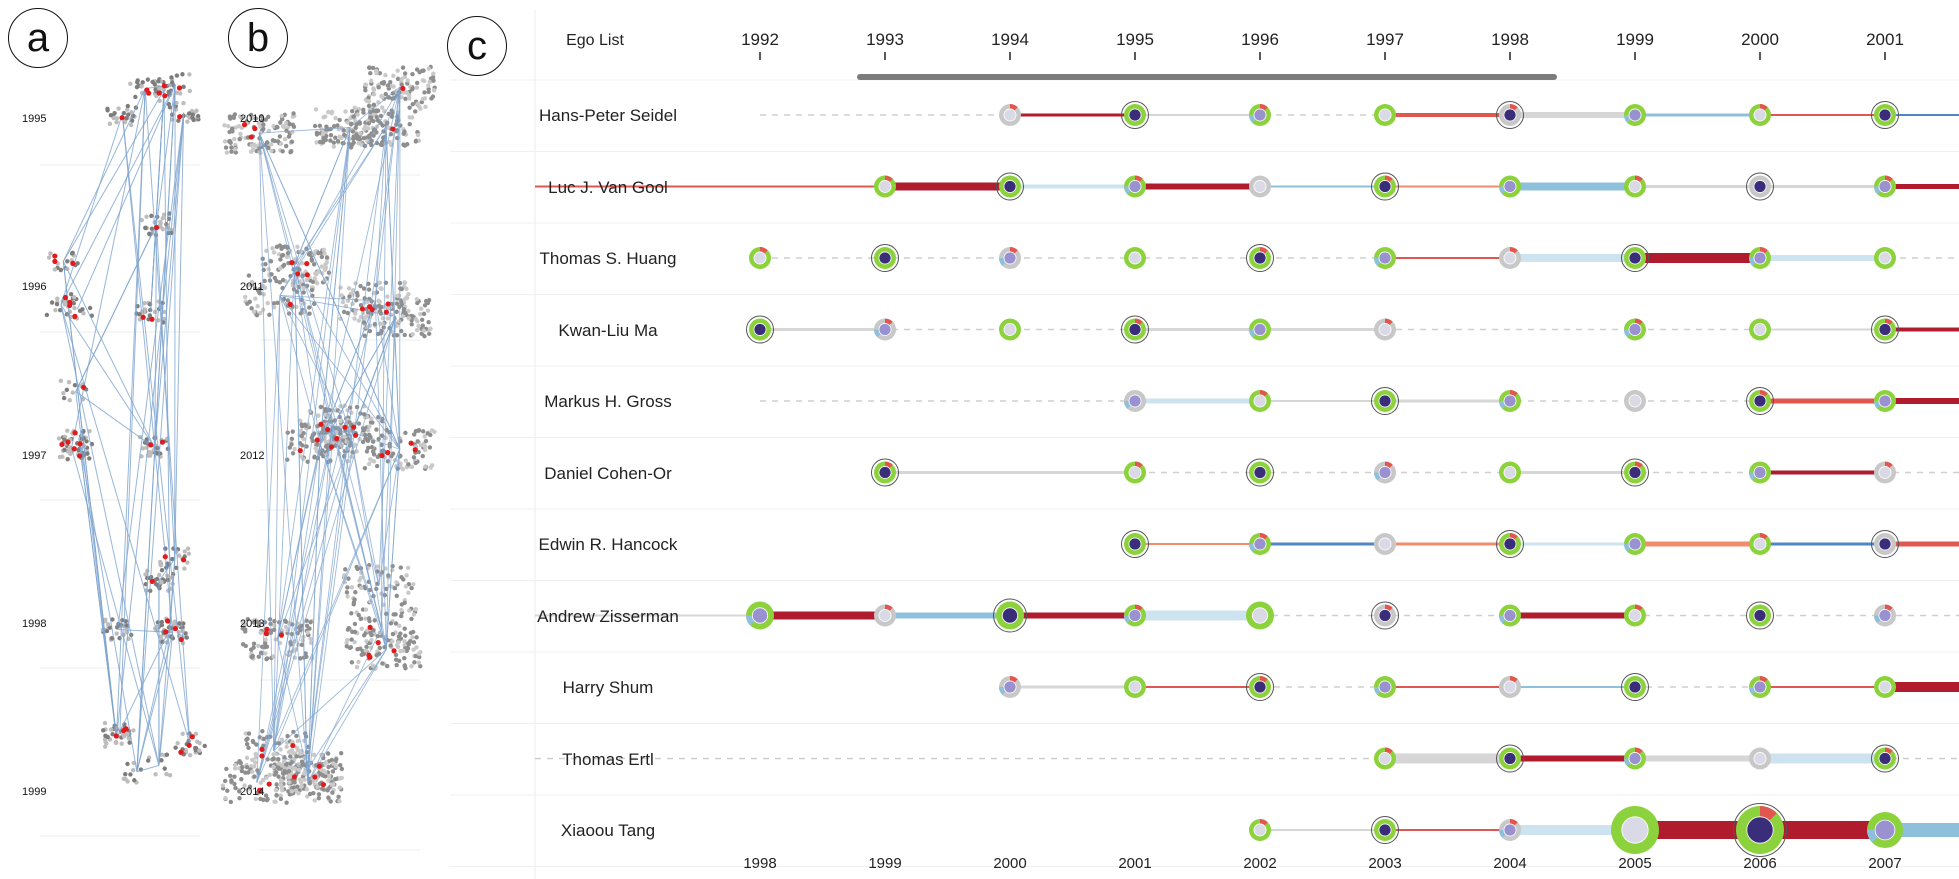 This screenshot has height=879, width=1959. Describe the element at coordinates (608, 401) in the screenshot. I see `ego-name: Markus H. Gross` at that location.